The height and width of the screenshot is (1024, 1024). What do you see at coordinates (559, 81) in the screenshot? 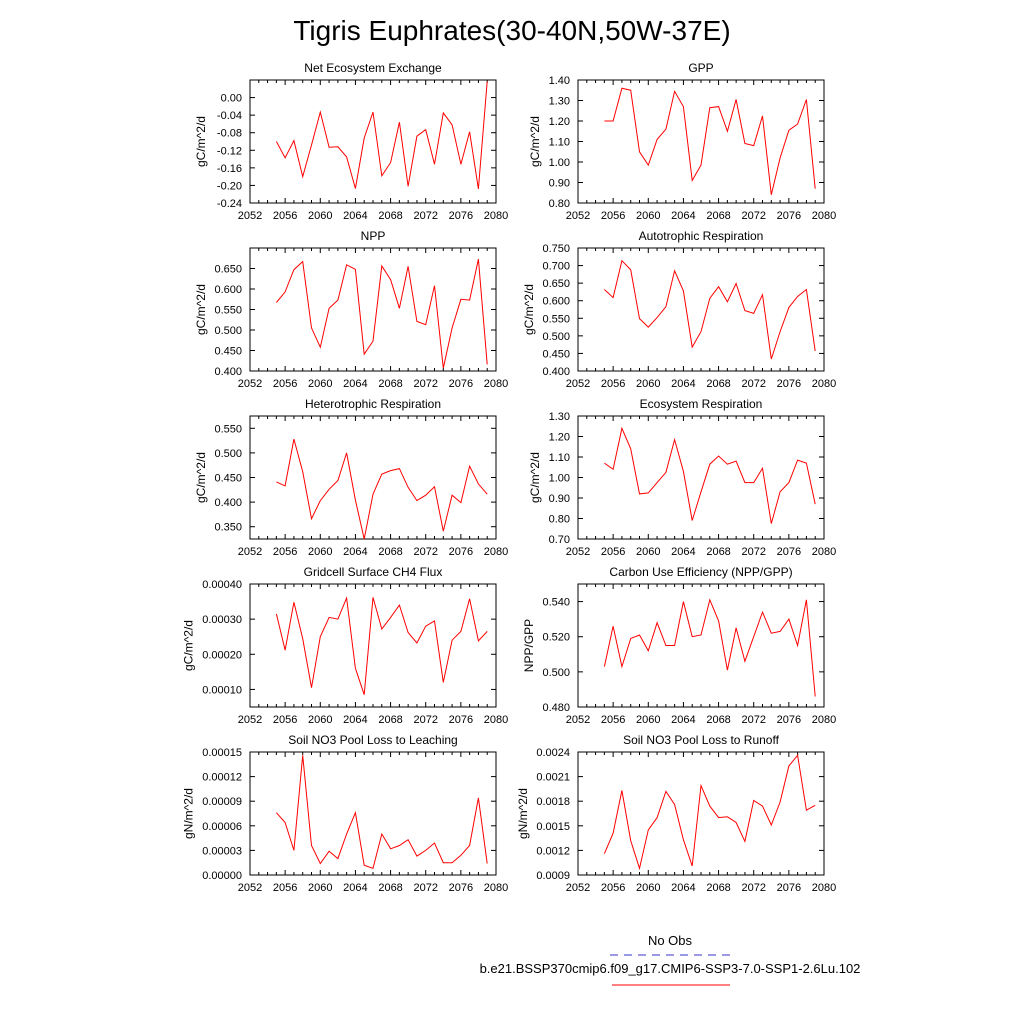
I see `panel-gpp-ytick-label: 1.40` at bounding box center [559, 81].